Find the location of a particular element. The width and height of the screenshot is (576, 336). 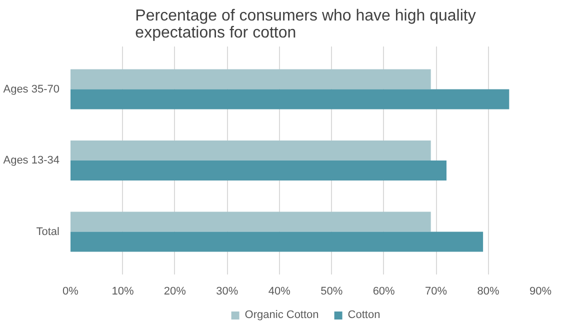

x-tick-label: 0% is located at coordinates (70, 292).